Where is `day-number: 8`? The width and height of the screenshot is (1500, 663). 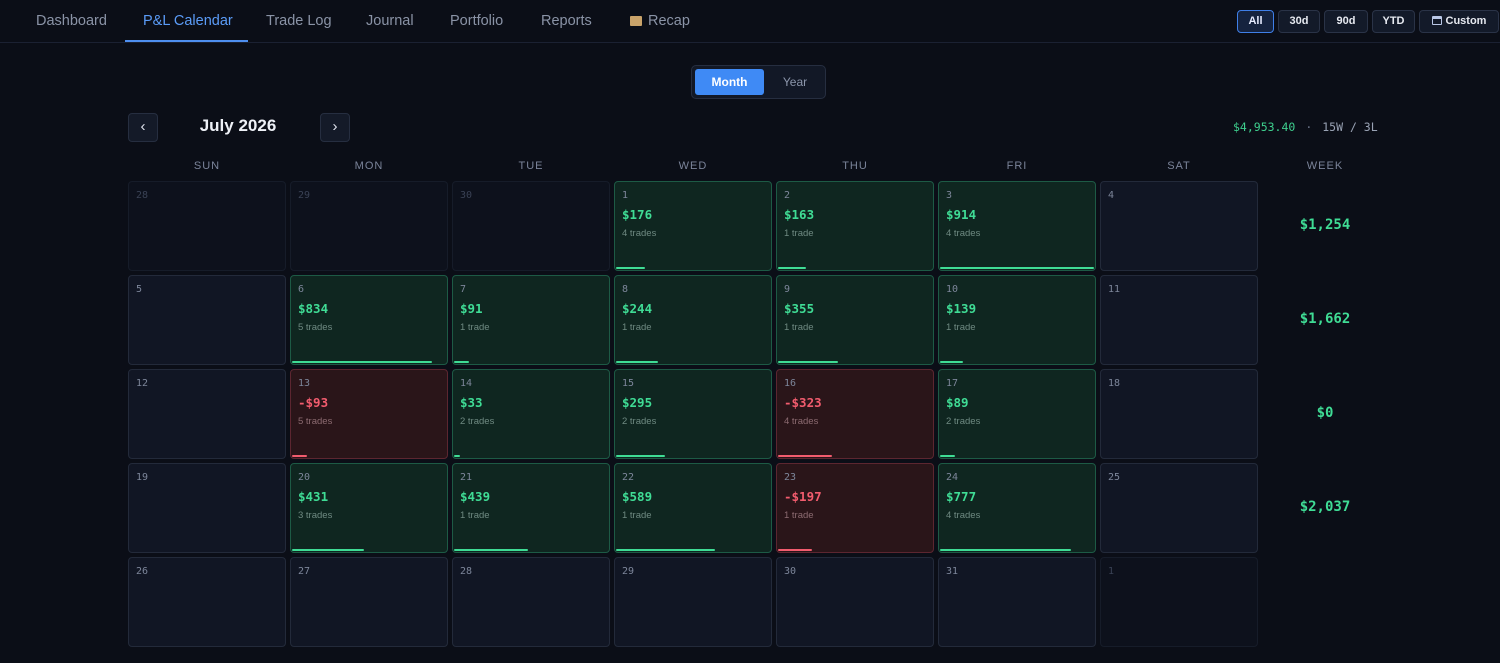 day-number: 8 is located at coordinates (625, 289).